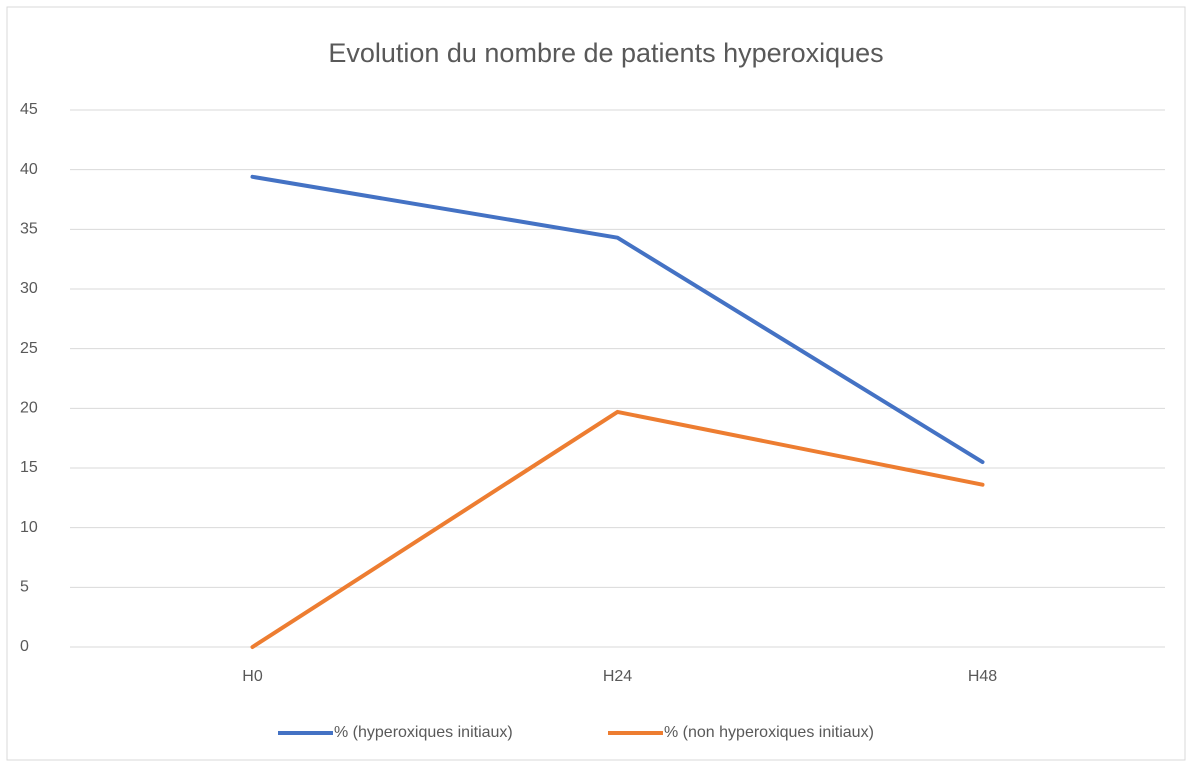  Describe the element at coordinates (423, 732) in the screenshot. I see `legend-label: % (hyperoxiques initiaux)` at that location.